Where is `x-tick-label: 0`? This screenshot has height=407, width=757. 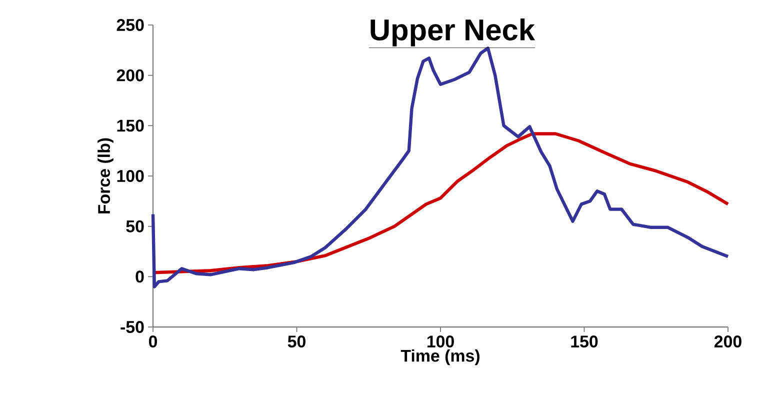
x-tick-label: 0 is located at coordinates (153, 342).